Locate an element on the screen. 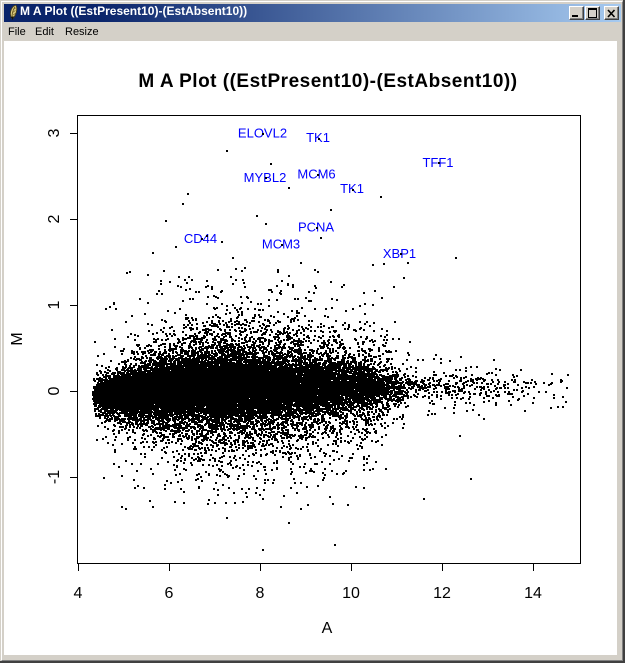  svg-text:M A Plot ((EstPresent10)-(EstA: M A Plot ((EstPresent10)-(EstAbsent10)) is located at coordinates (327, 81).